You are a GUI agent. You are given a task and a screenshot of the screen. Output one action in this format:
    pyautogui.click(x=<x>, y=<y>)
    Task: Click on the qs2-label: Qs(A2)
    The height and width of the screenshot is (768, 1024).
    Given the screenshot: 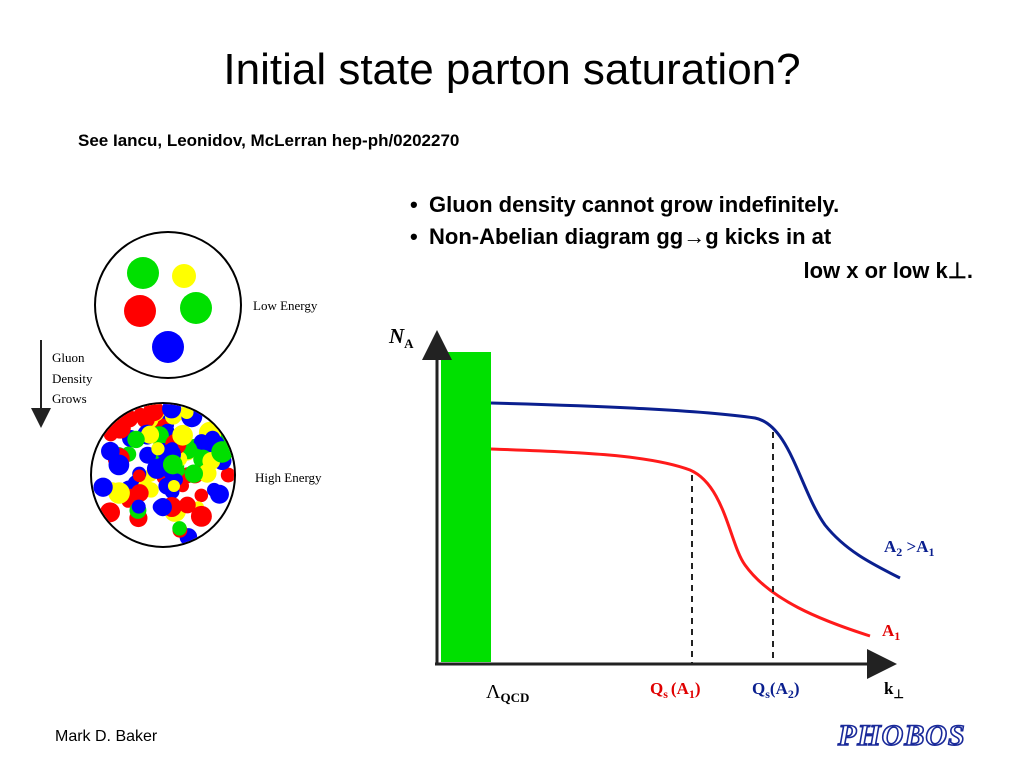 What is the action you would take?
    pyautogui.click(x=776, y=690)
    